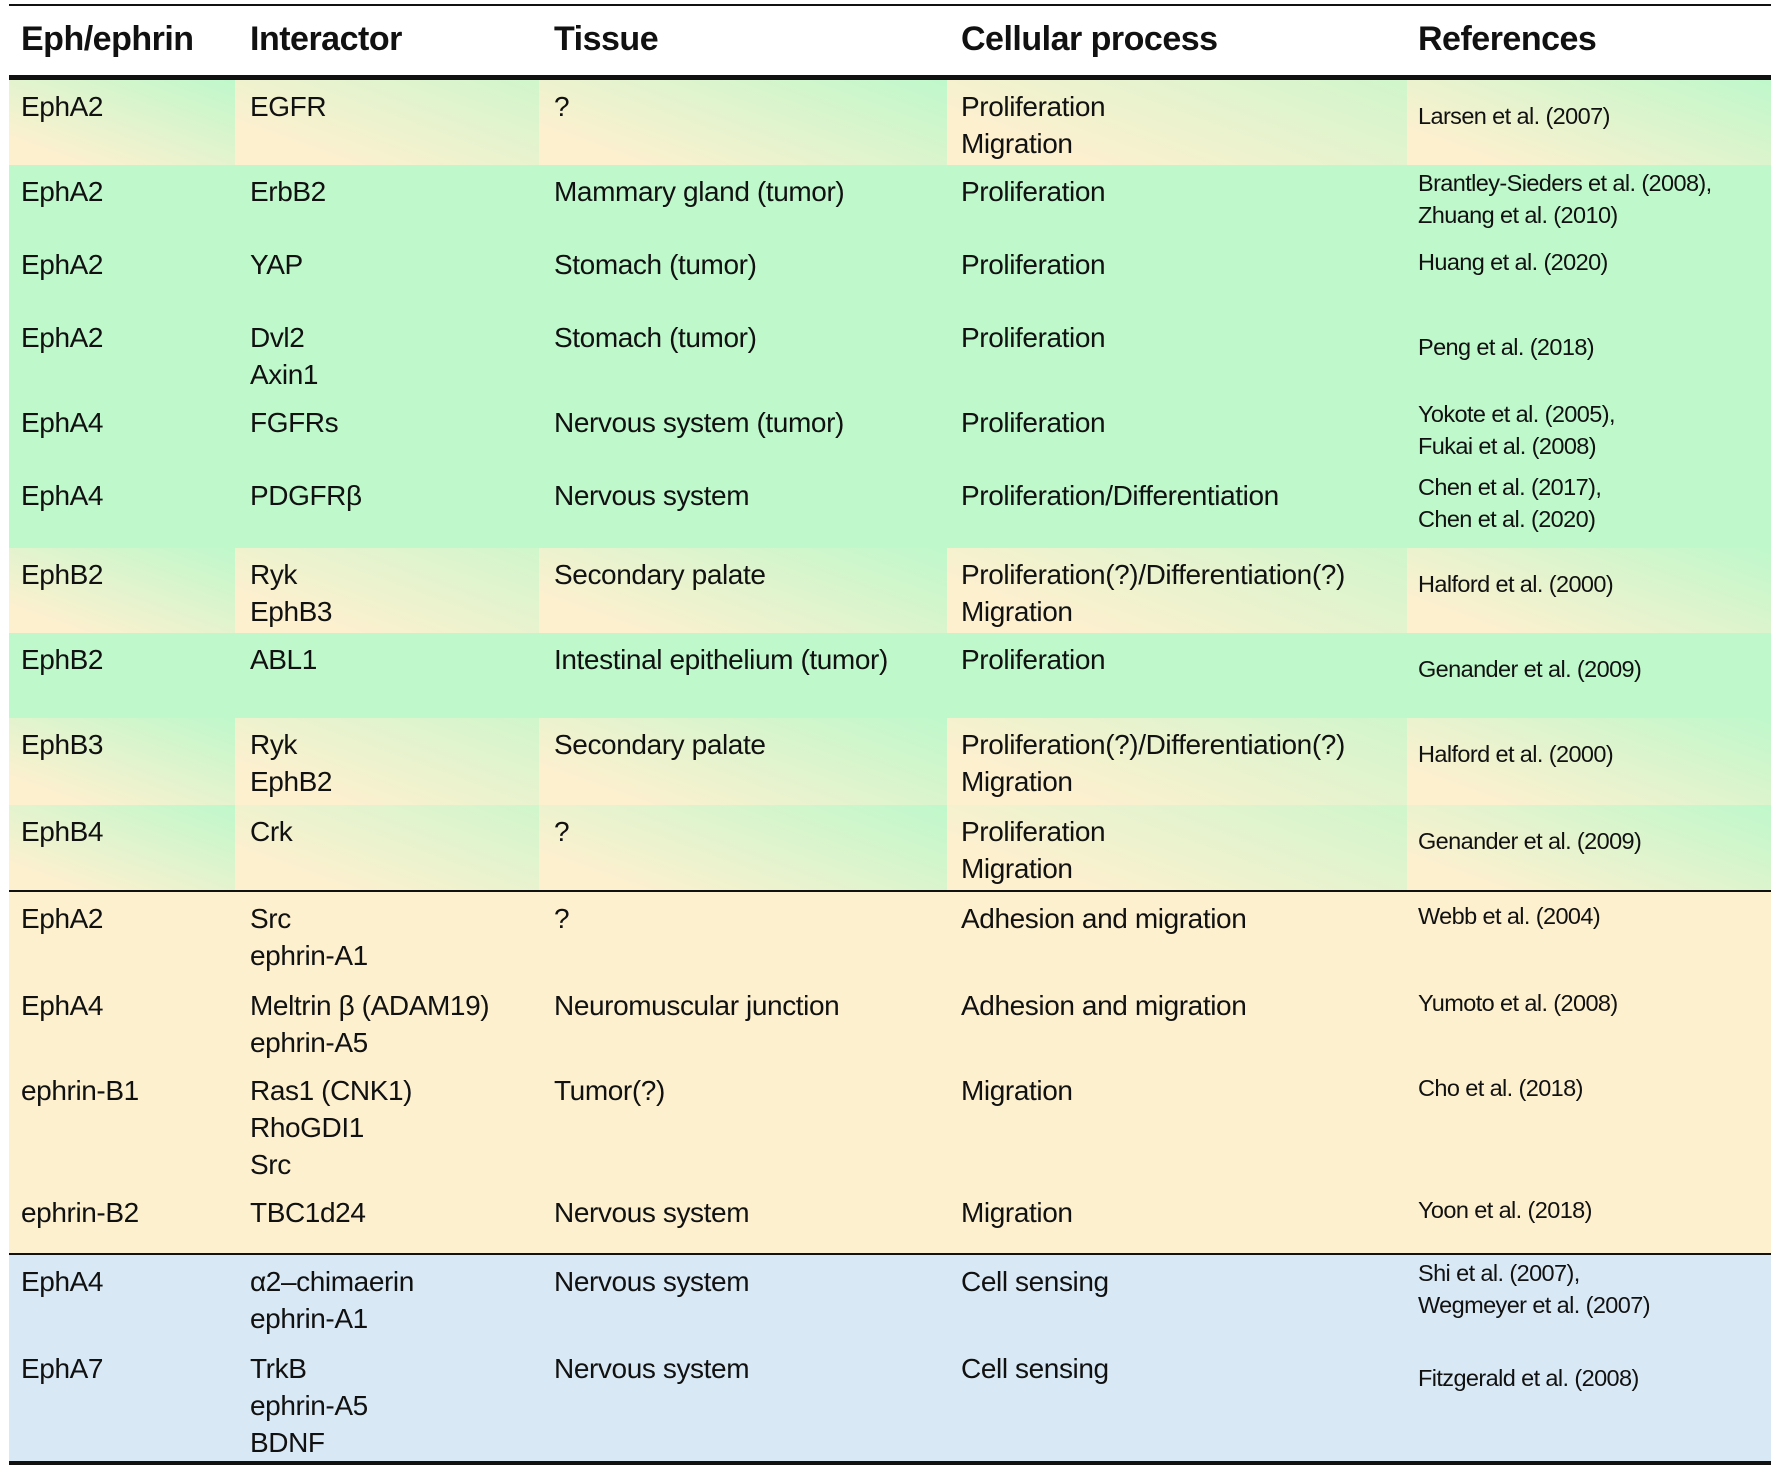  I want to click on cell-interactor: Ryk EphB3, so click(387, 590).